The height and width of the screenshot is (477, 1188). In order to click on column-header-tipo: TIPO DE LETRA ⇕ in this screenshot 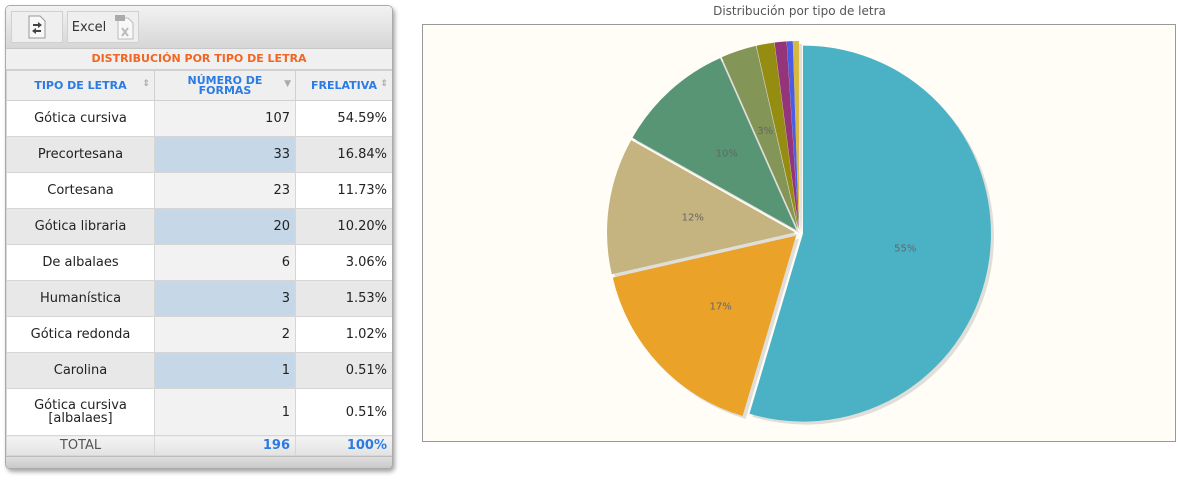, I will do `click(80, 85)`.